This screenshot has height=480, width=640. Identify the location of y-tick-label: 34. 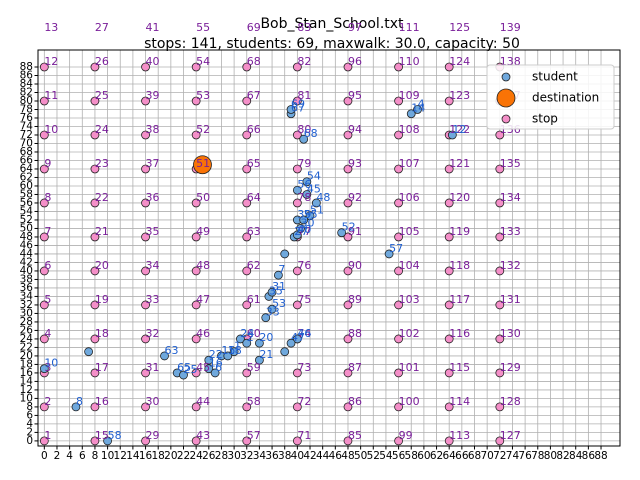
(27, 296).